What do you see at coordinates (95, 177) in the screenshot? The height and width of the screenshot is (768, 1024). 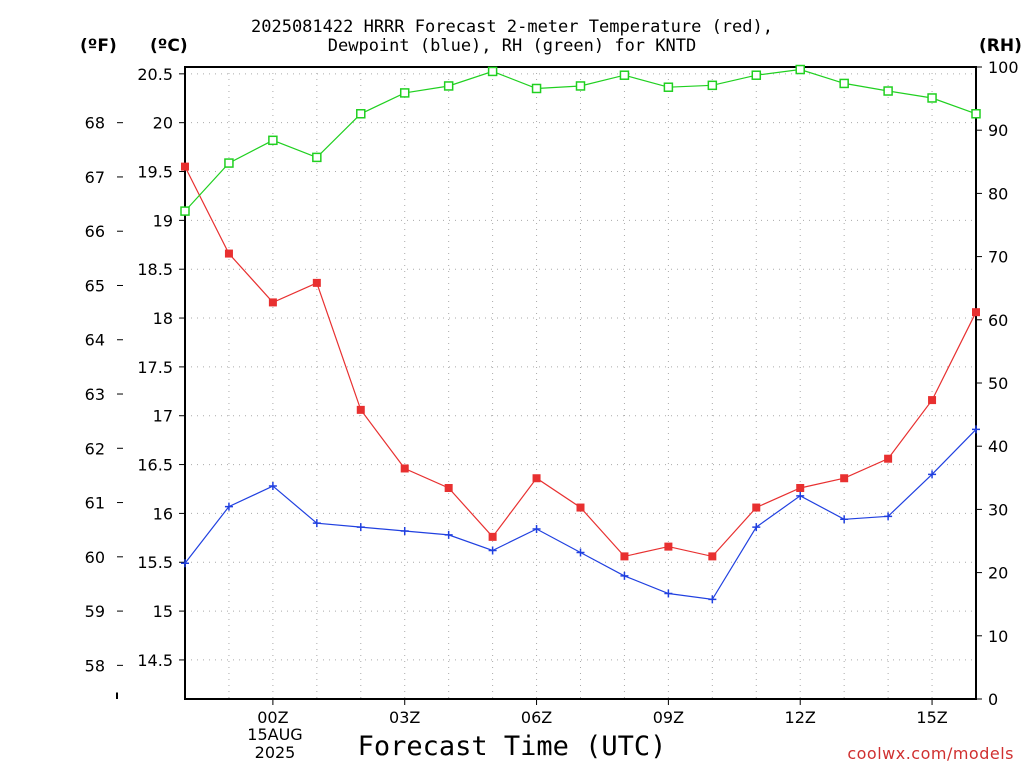 I see `fahrenheit-tick-label: 67` at bounding box center [95, 177].